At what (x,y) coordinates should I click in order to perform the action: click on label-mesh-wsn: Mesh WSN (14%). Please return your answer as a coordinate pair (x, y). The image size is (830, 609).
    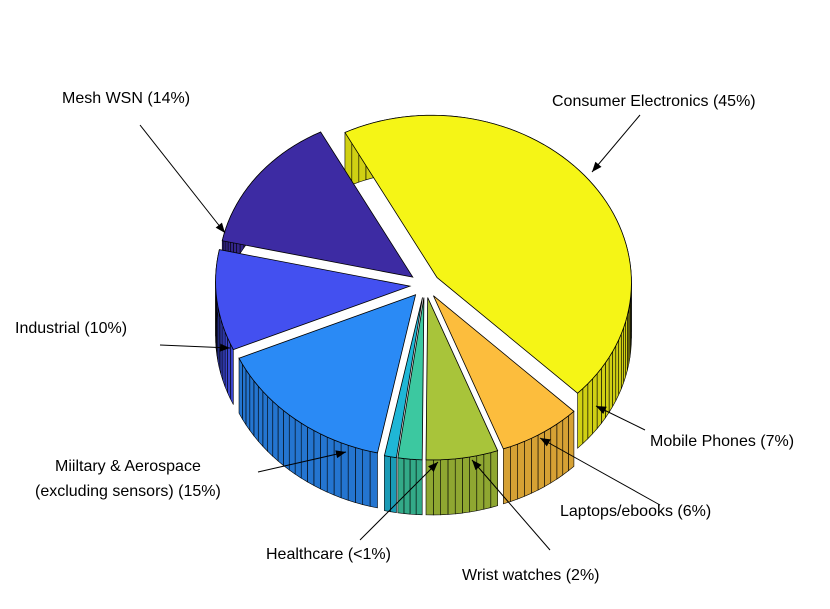
    Looking at the image, I should click on (126, 98).